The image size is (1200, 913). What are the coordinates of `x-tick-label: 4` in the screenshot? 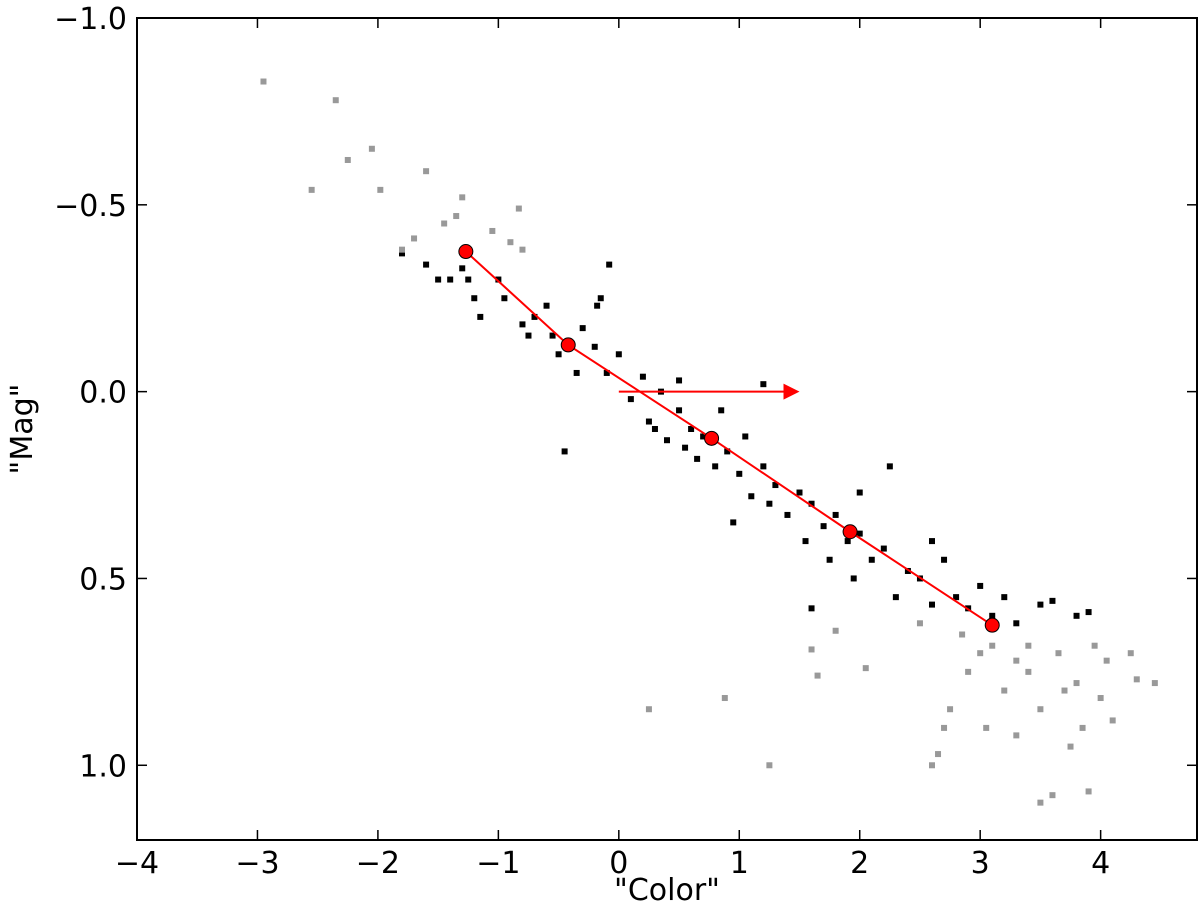 It's located at (1100, 863).